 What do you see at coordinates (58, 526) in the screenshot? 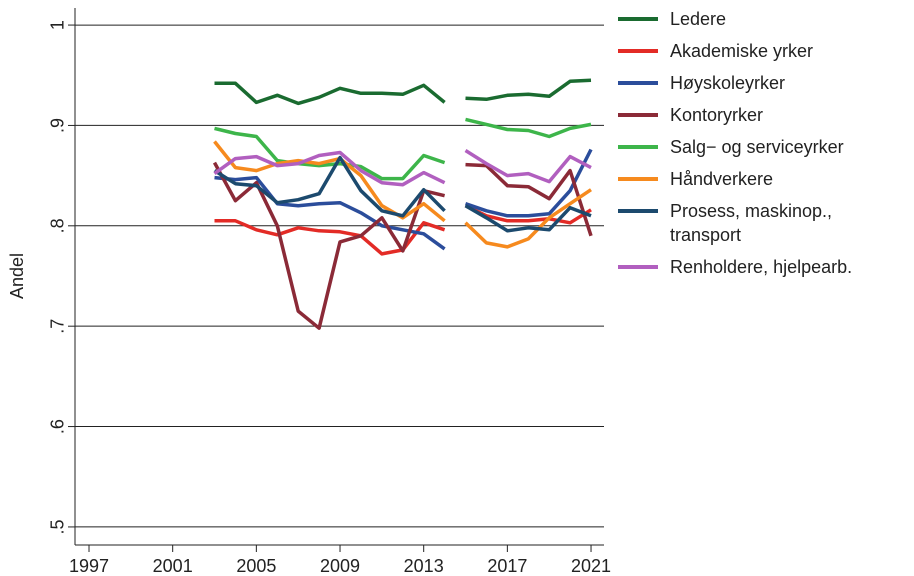
I see `y-tick-label: .5` at bounding box center [58, 526].